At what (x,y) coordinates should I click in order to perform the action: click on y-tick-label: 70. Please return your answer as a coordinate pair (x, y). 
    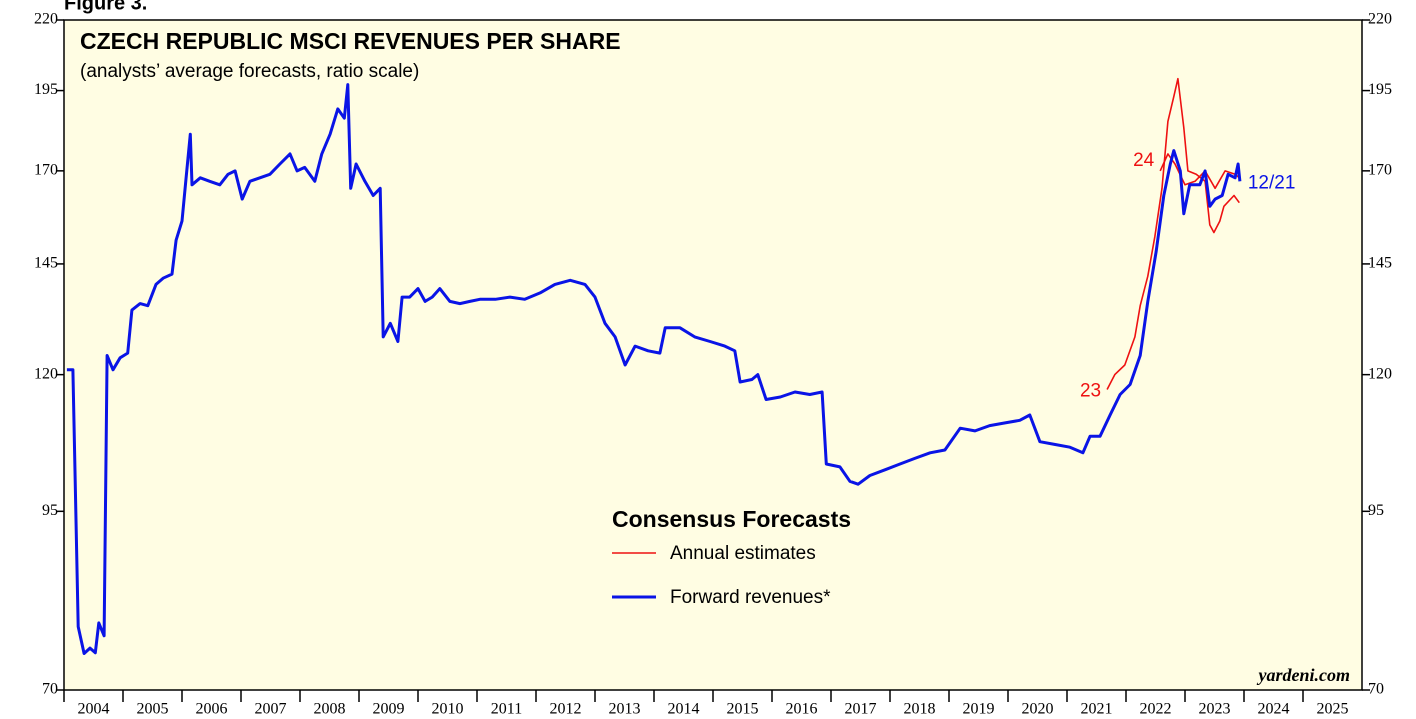
    Looking at the image, I should click on (50, 689).